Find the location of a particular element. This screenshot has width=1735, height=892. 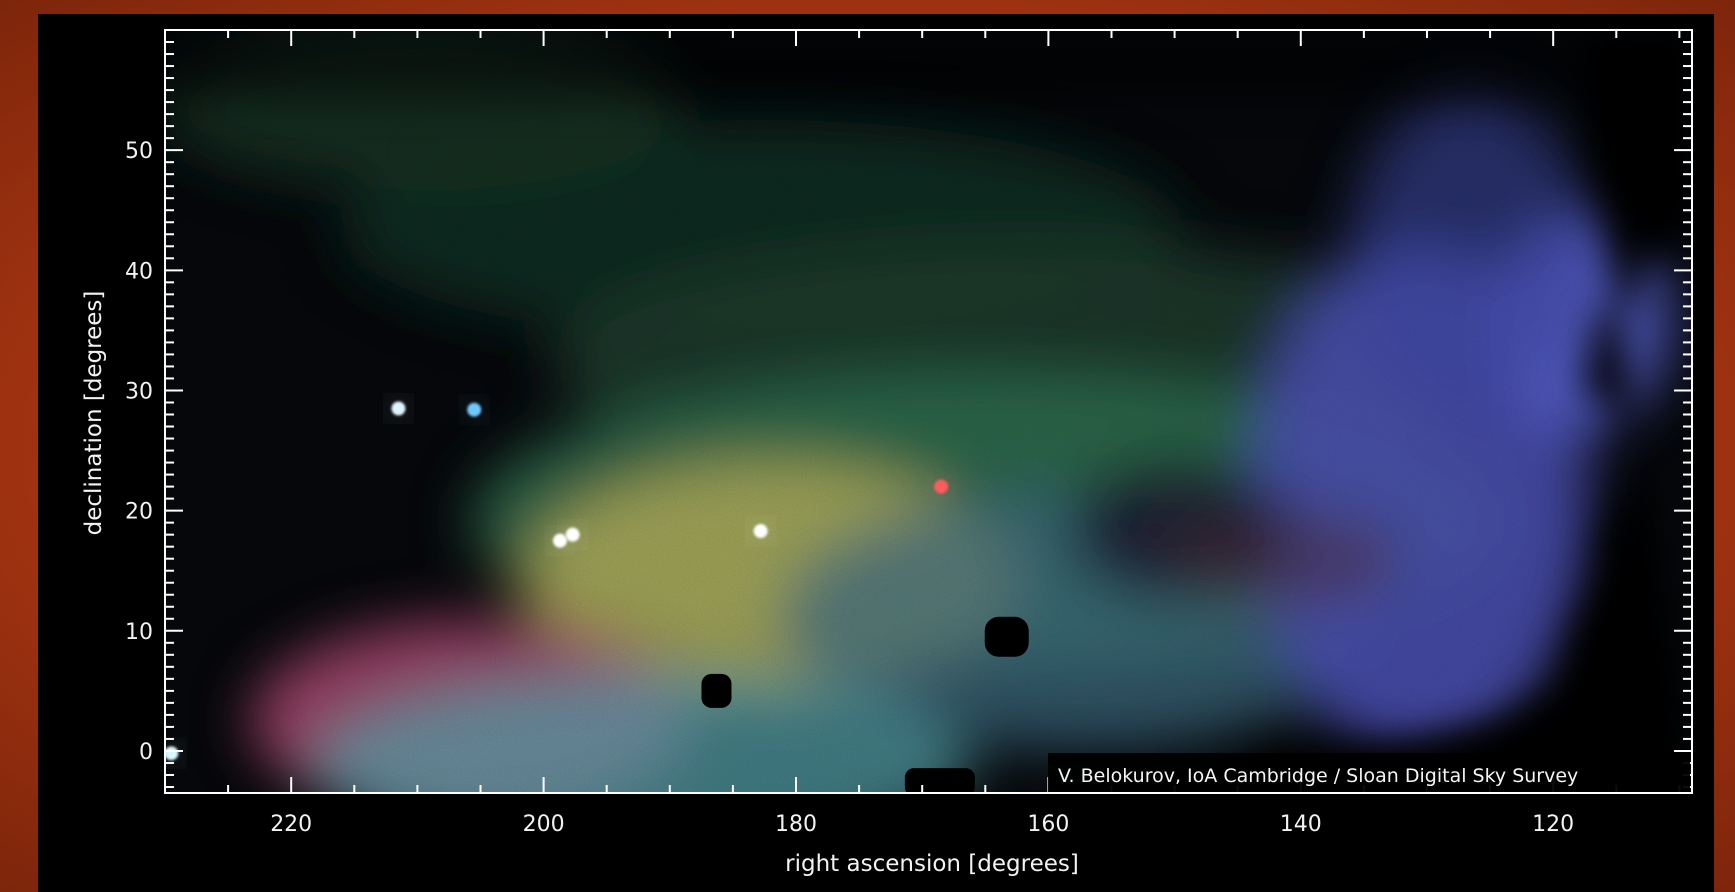

x-tick-label: 160 is located at coordinates (1048, 824).